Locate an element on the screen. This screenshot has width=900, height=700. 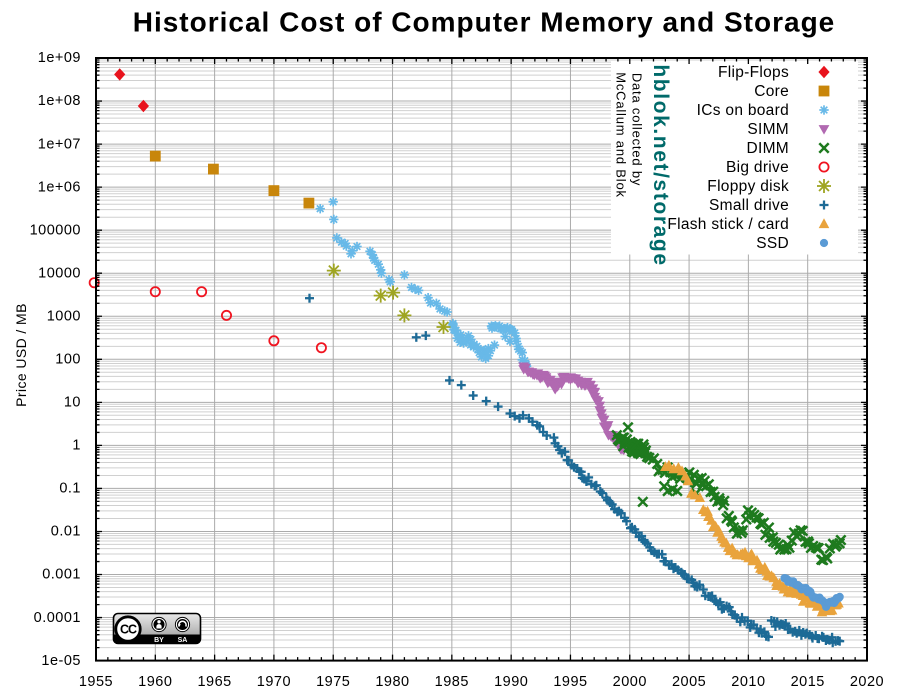
svg-text: Price USD / MB is located at coordinates (21, 355).